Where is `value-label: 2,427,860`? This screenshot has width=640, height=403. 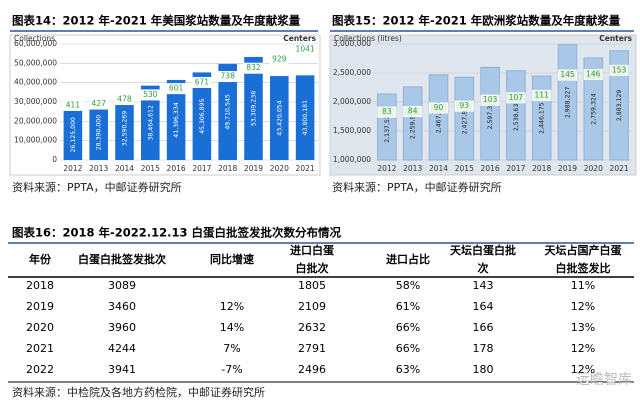
value-label: 2,427,860 is located at coordinates (464, 119).